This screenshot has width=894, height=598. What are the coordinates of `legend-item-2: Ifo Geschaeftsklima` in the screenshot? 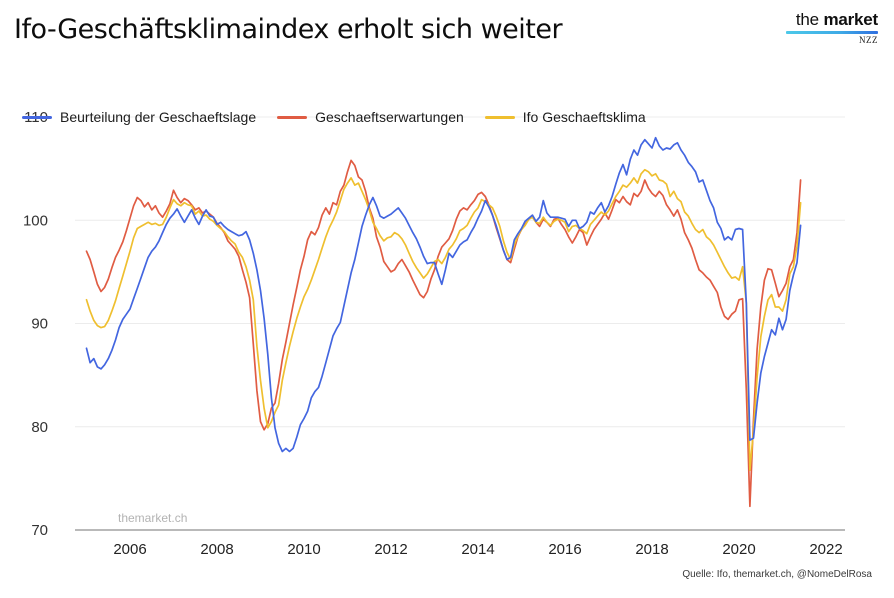 It's located at (565, 117).